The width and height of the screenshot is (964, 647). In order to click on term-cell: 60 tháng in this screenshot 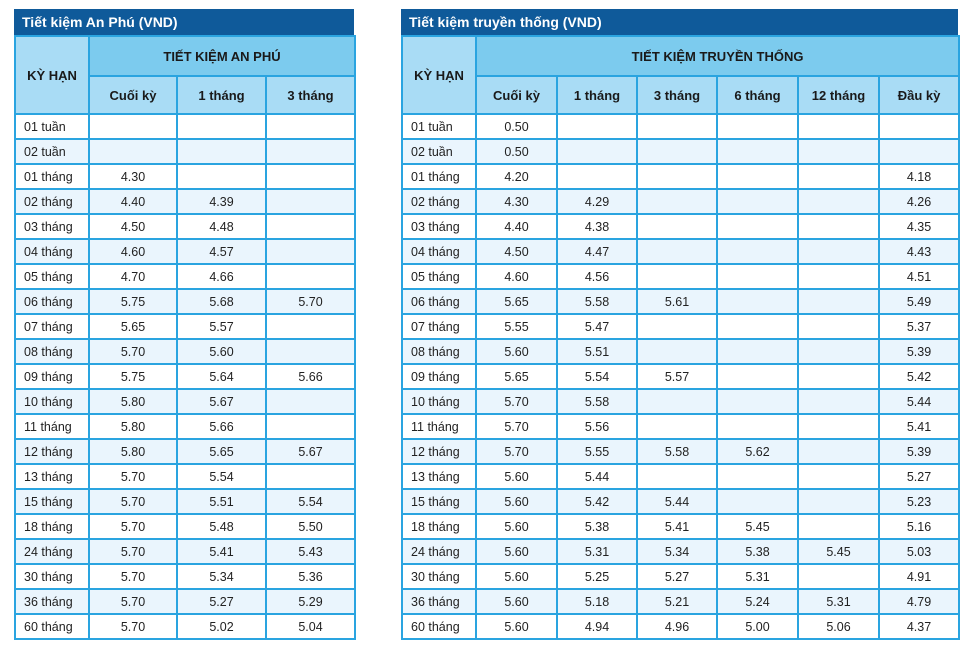, I will do `click(52, 626)`.